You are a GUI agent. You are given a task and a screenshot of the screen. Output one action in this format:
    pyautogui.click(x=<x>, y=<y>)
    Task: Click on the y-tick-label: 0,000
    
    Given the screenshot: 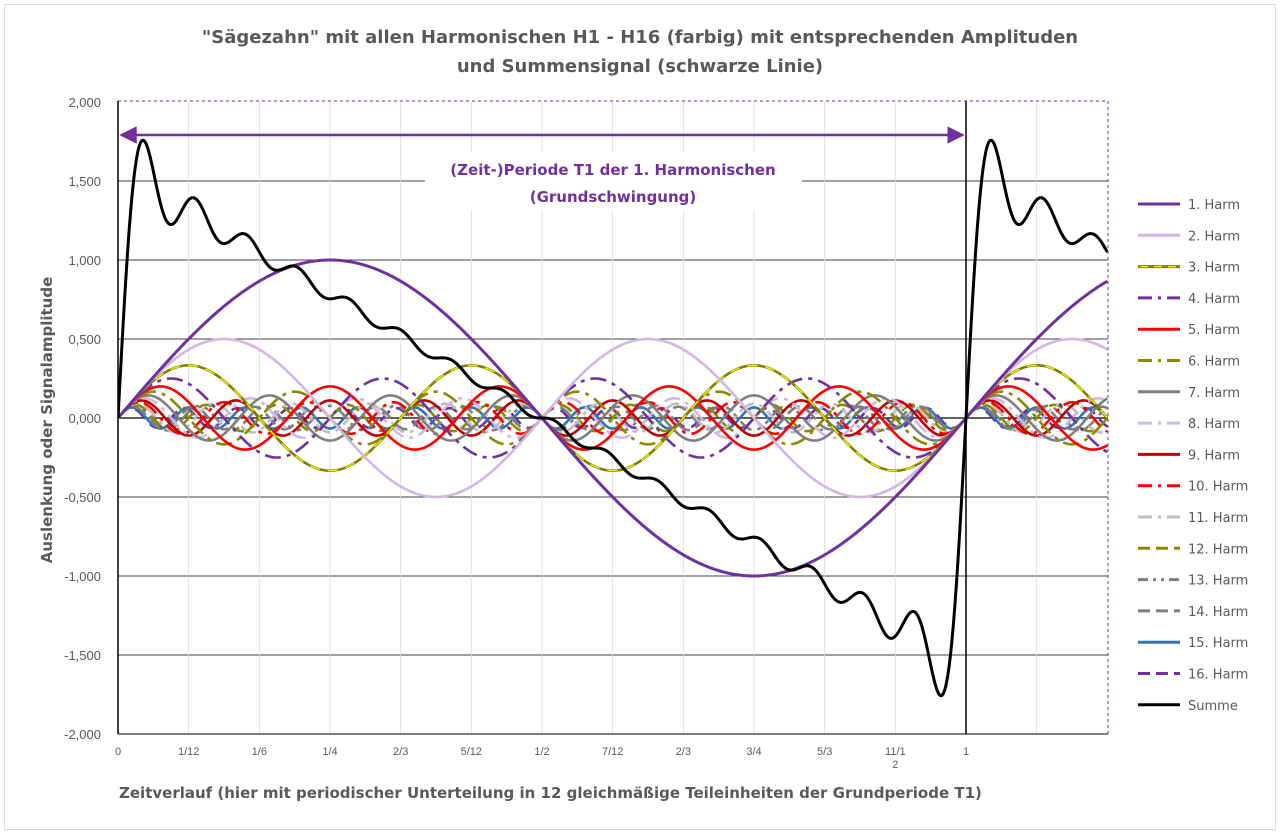 What is the action you would take?
    pyautogui.click(x=84, y=418)
    